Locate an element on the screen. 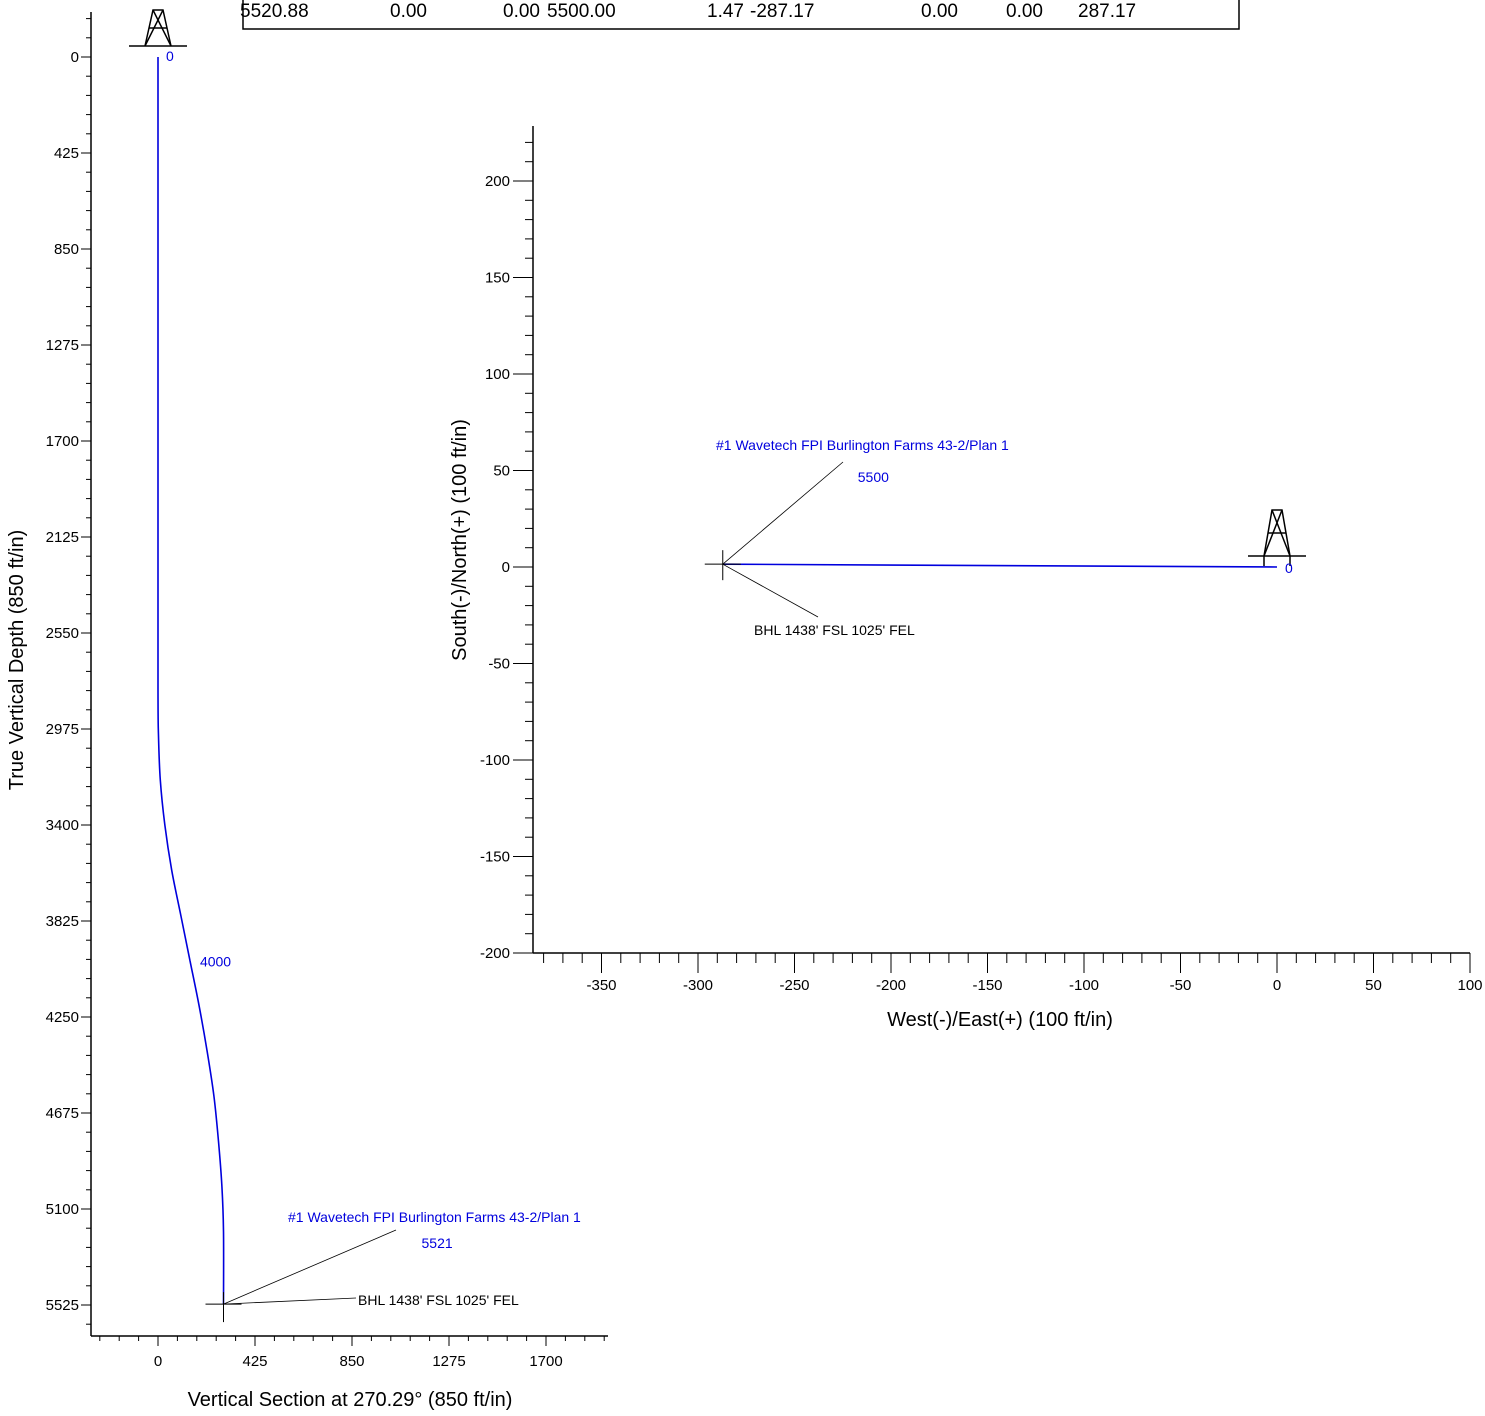  bhl-target-crosshair-plan is located at coordinates (722, 565).